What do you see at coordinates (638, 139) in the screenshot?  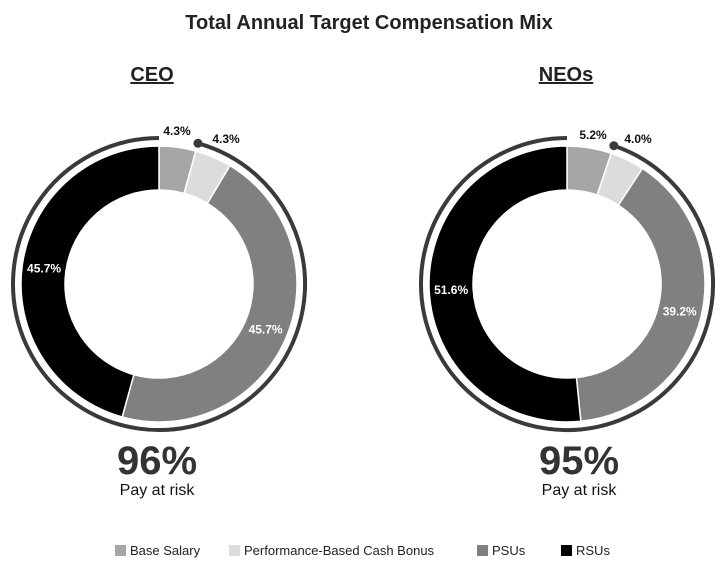 I see `slice-label-cash-bonus-neos: 4.0%` at bounding box center [638, 139].